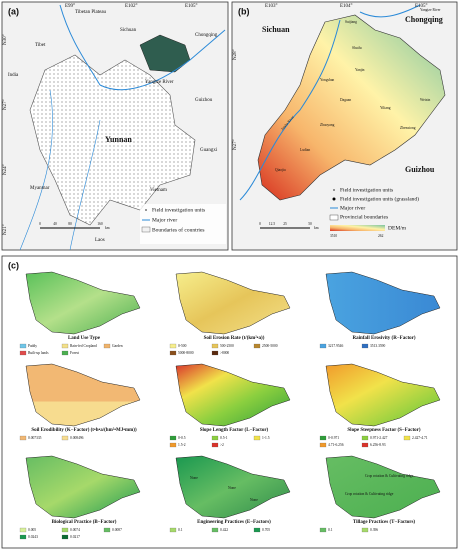 The image size is (459, 550). I want to click on place: Vietnam, so click(158, 190).